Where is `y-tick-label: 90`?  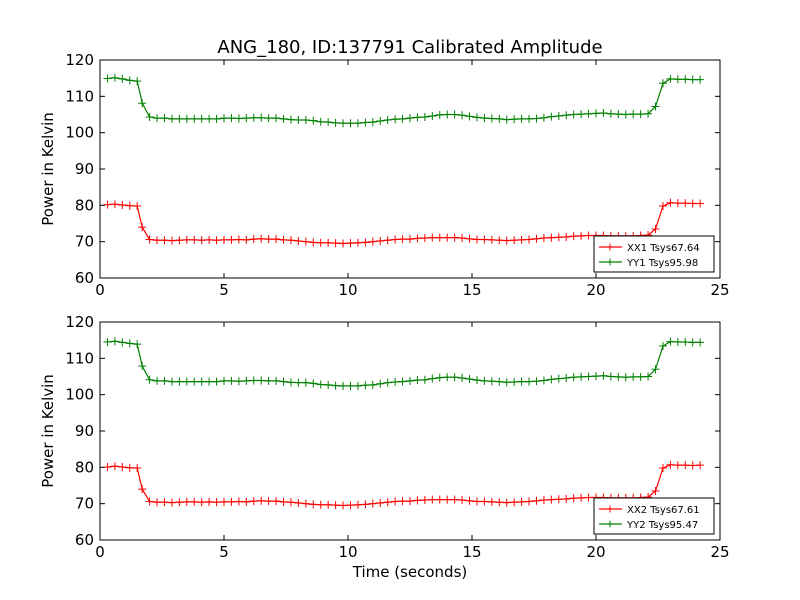
y-tick-label: 90 is located at coordinates (84, 169).